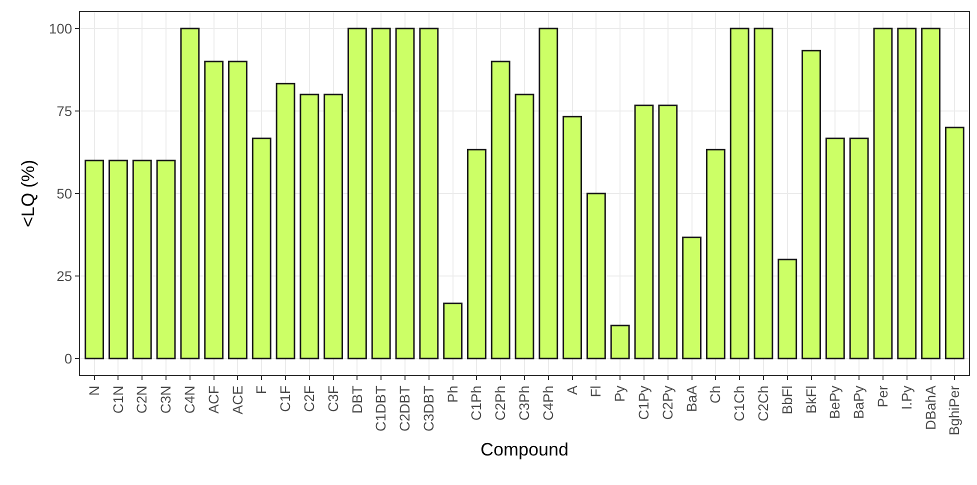 The image size is (977, 485). I want to click on x-tick-label: C3N, so click(166, 400).